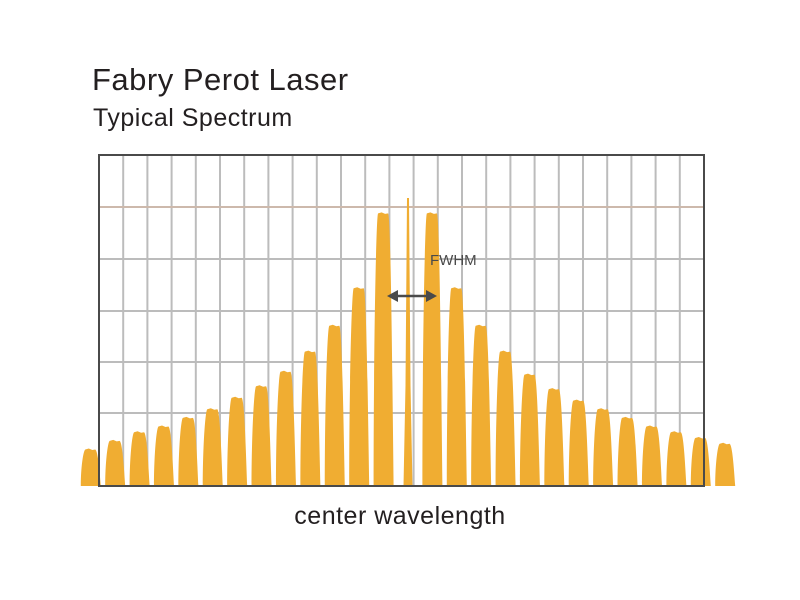 Image resolution: width=800 pixels, height=600 pixels. What do you see at coordinates (453, 260) in the screenshot?
I see `fwhm-label: FWHM` at bounding box center [453, 260].